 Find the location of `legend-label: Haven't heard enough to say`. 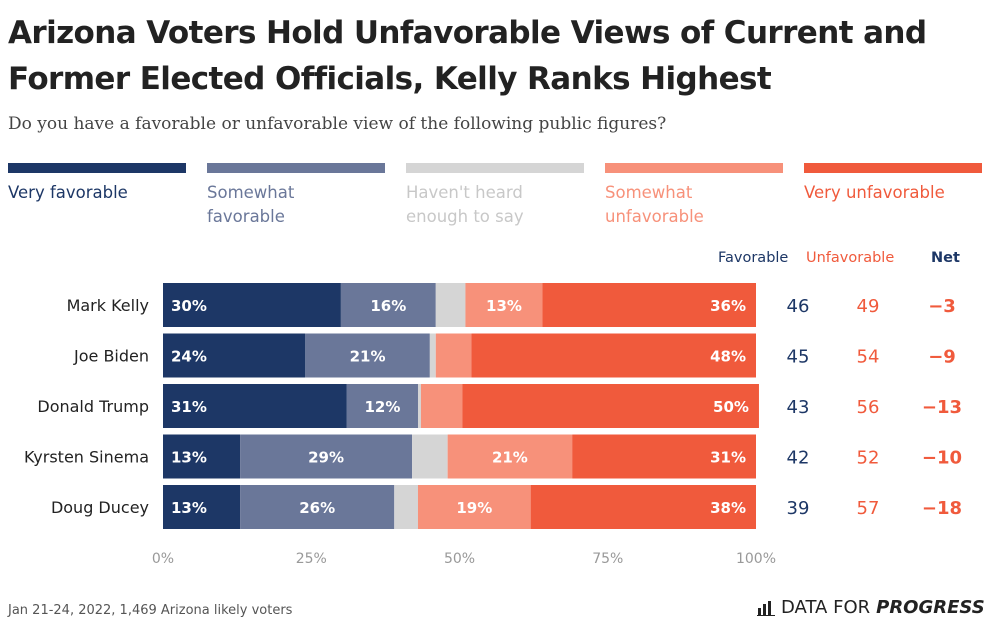

legend-label: Haven't heard enough to say is located at coordinates (465, 204).